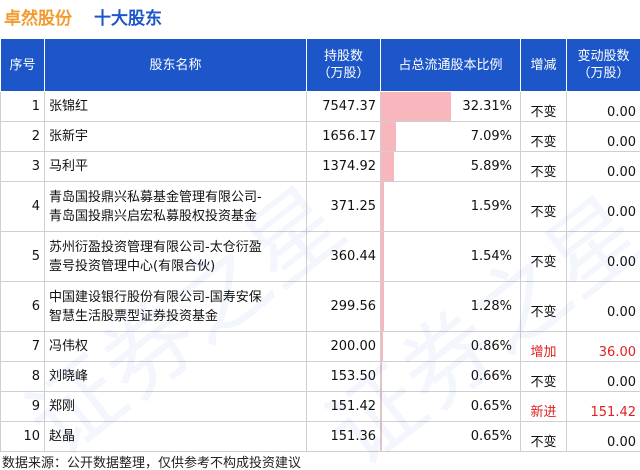  Describe the element at coordinates (343, 65) in the screenshot. I see `column-header-shares: 持股数 （万股）` at that location.